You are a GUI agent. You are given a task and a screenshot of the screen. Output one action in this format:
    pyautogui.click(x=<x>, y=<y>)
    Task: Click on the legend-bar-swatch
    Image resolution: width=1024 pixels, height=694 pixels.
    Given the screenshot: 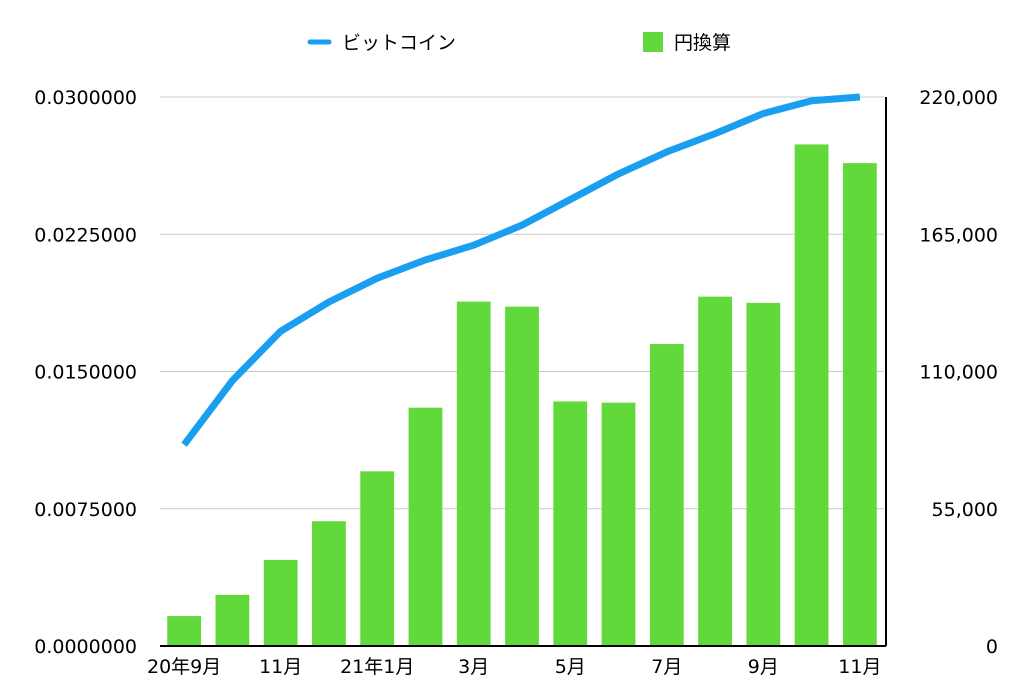 What is the action you would take?
    pyautogui.click(x=653, y=42)
    